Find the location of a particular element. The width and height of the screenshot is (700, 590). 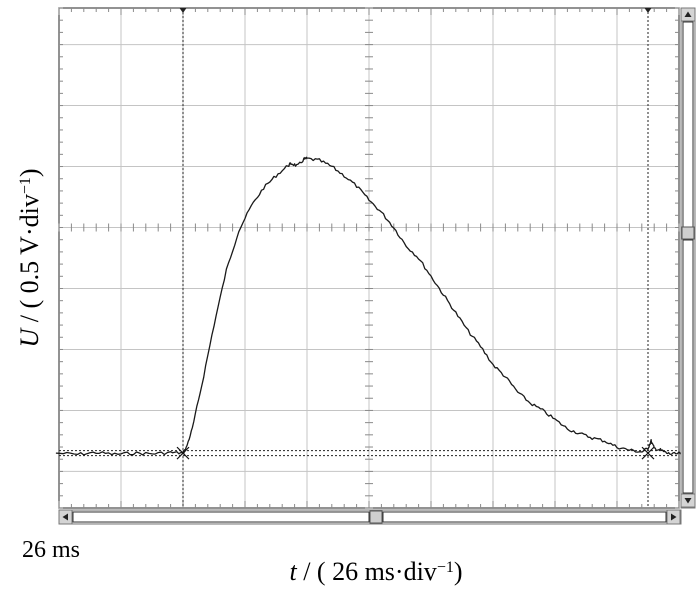

vertical-scrollbar is located at coordinates (688, 258).